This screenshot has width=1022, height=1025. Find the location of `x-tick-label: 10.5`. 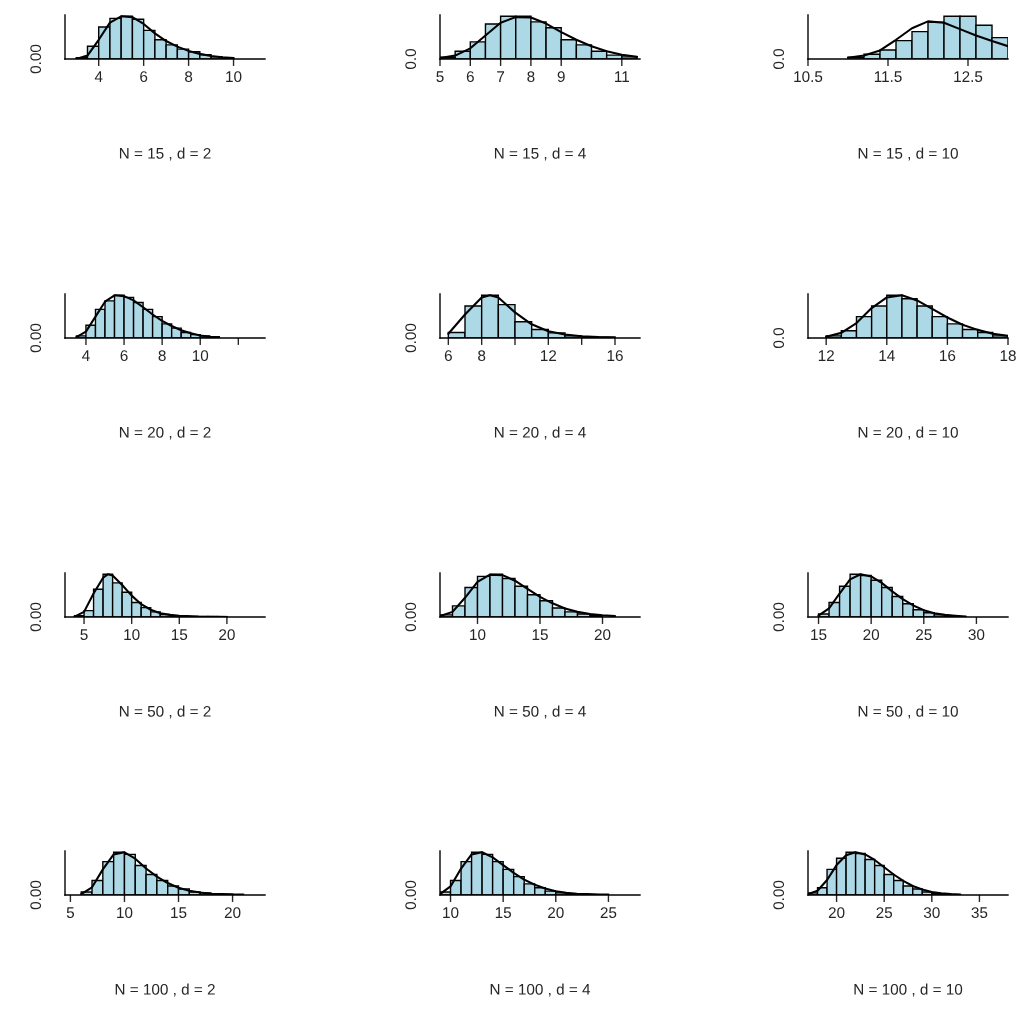

x-tick-label: 10.5 is located at coordinates (808, 77).